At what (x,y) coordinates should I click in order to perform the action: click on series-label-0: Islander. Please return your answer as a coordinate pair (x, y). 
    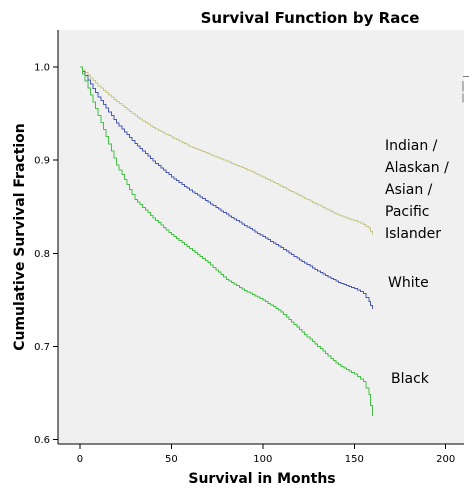
    Looking at the image, I should click on (413, 234).